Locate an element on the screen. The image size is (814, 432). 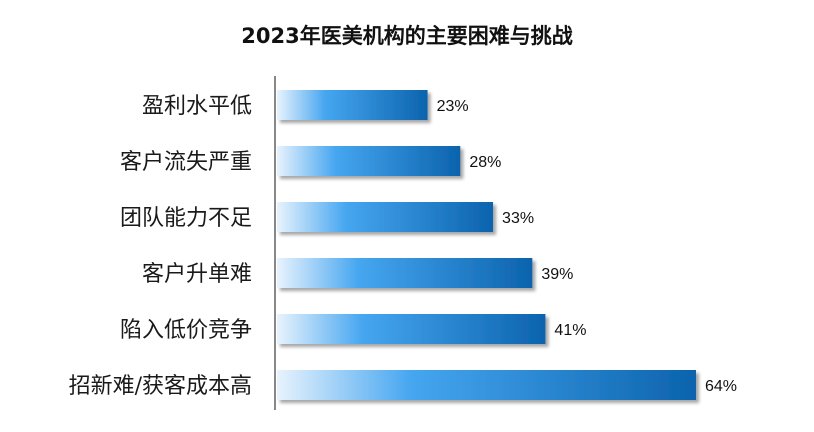
category-label: 盈利水平低 is located at coordinates (197, 106).